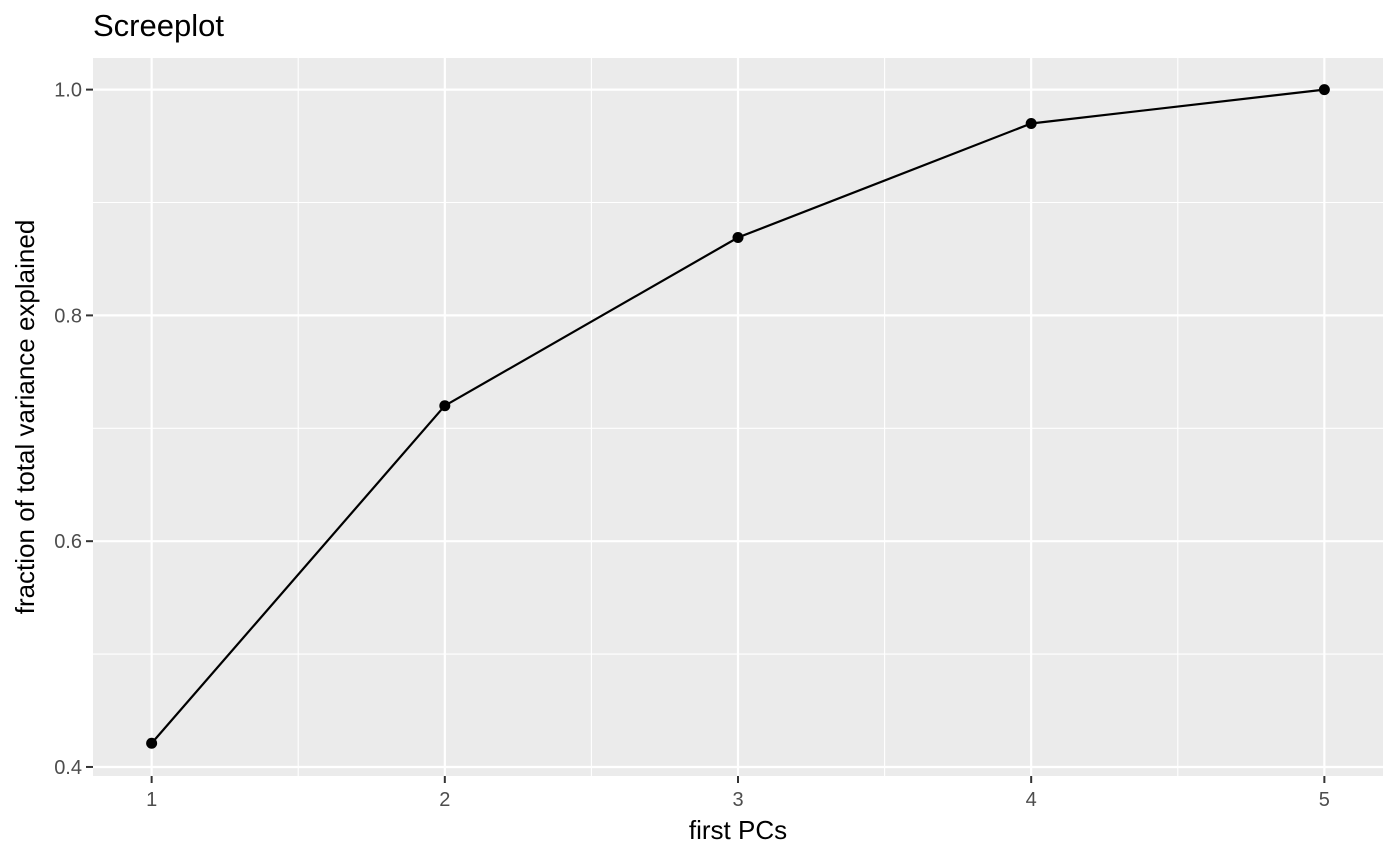 The image size is (1394, 860). I want to click on x-tick-label: 4, so click(1031, 800).